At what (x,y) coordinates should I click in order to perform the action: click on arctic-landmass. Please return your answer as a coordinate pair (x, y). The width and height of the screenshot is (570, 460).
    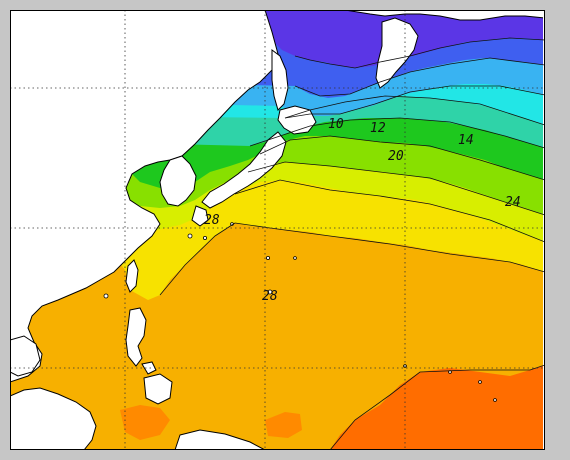
    Looking at the image, I should click on (444, 15).